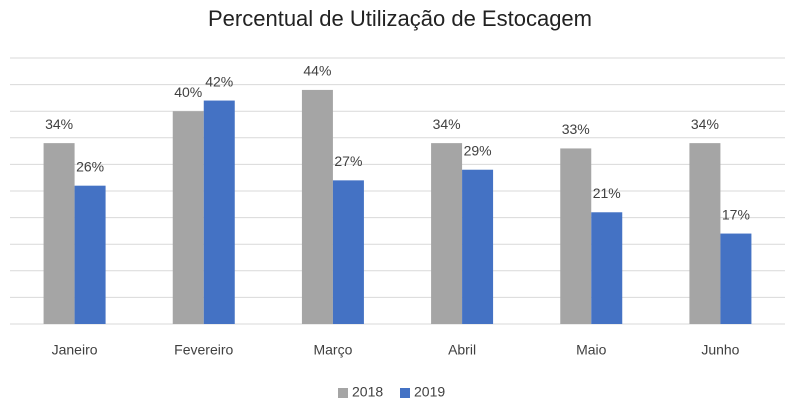 This screenshot has height=400, width=787. Describe the element at coordinates (90, 166) in the screenshot. I see `data-label: 26%` at that location.